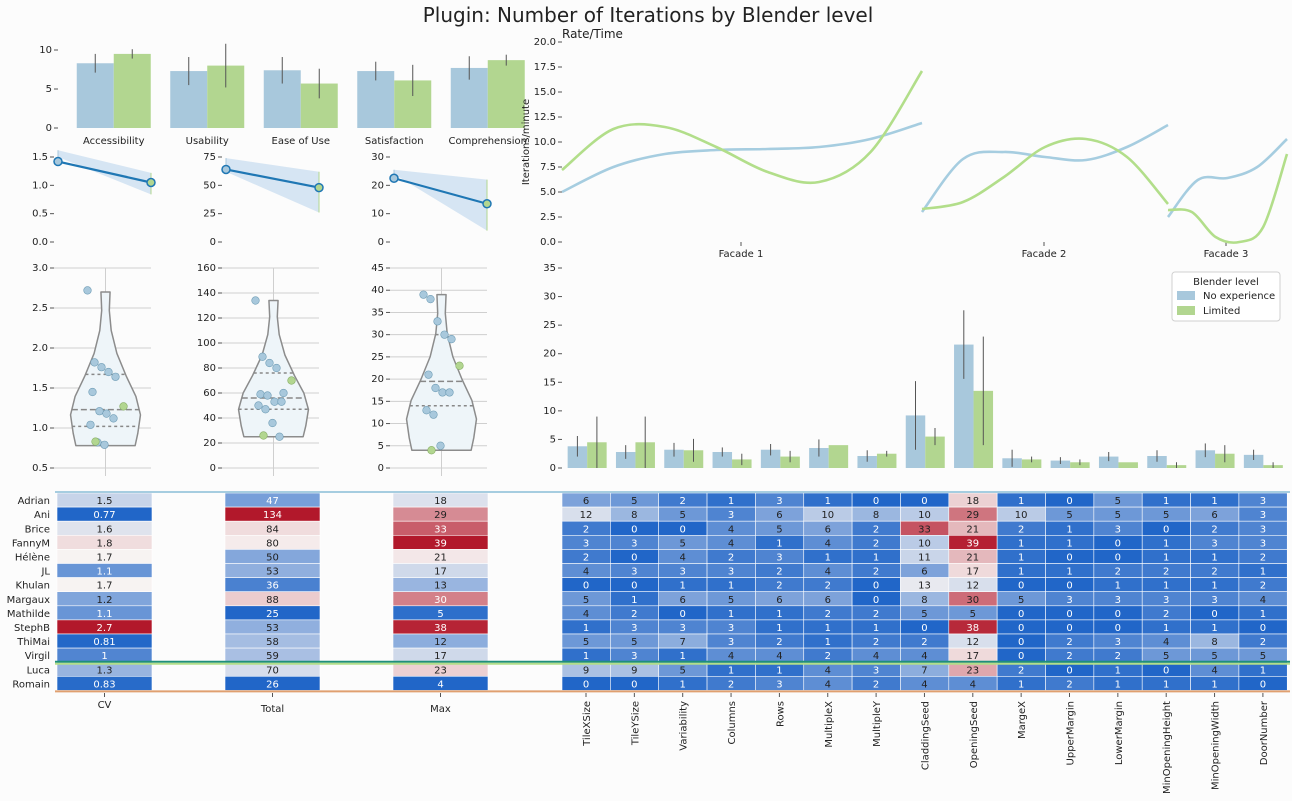  Describe the element at coordinates (105, 543) in the screenshot. I see `heatmap-summary-value: 1.8` at that location.